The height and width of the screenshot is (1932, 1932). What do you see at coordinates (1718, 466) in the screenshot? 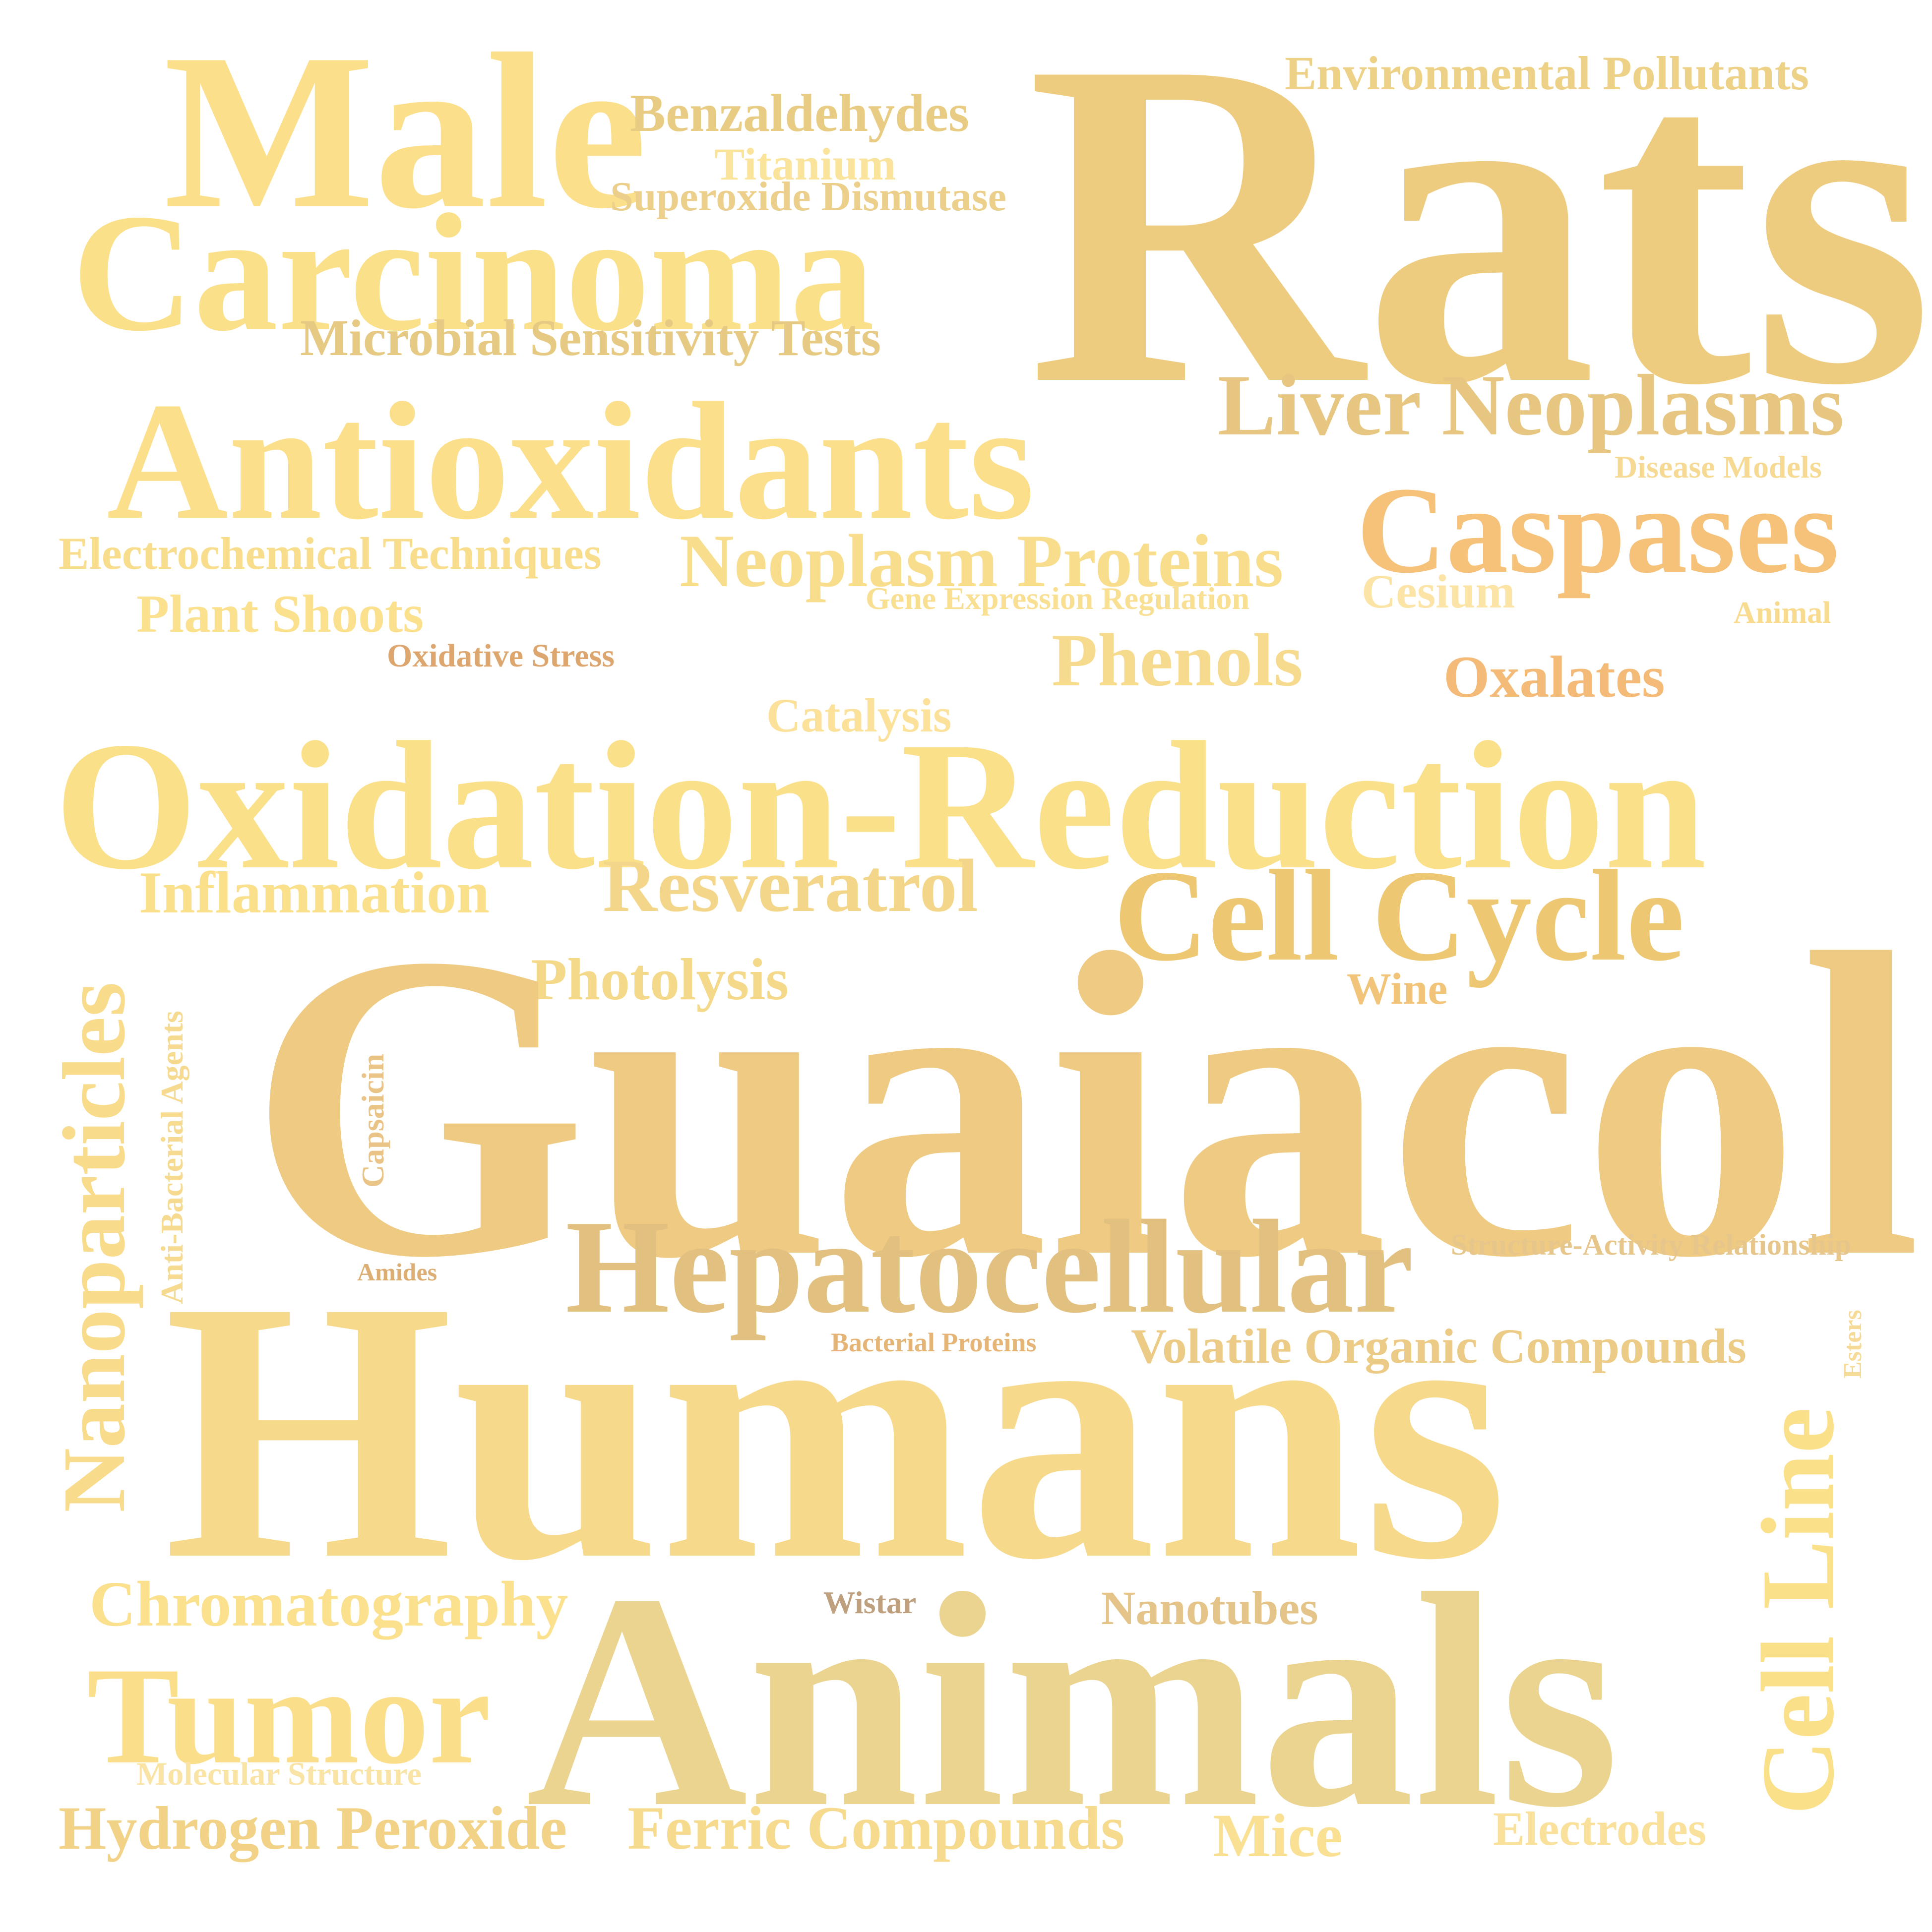
I see `word-disease-models: Disease Models` at bounding box center [1718, 466].